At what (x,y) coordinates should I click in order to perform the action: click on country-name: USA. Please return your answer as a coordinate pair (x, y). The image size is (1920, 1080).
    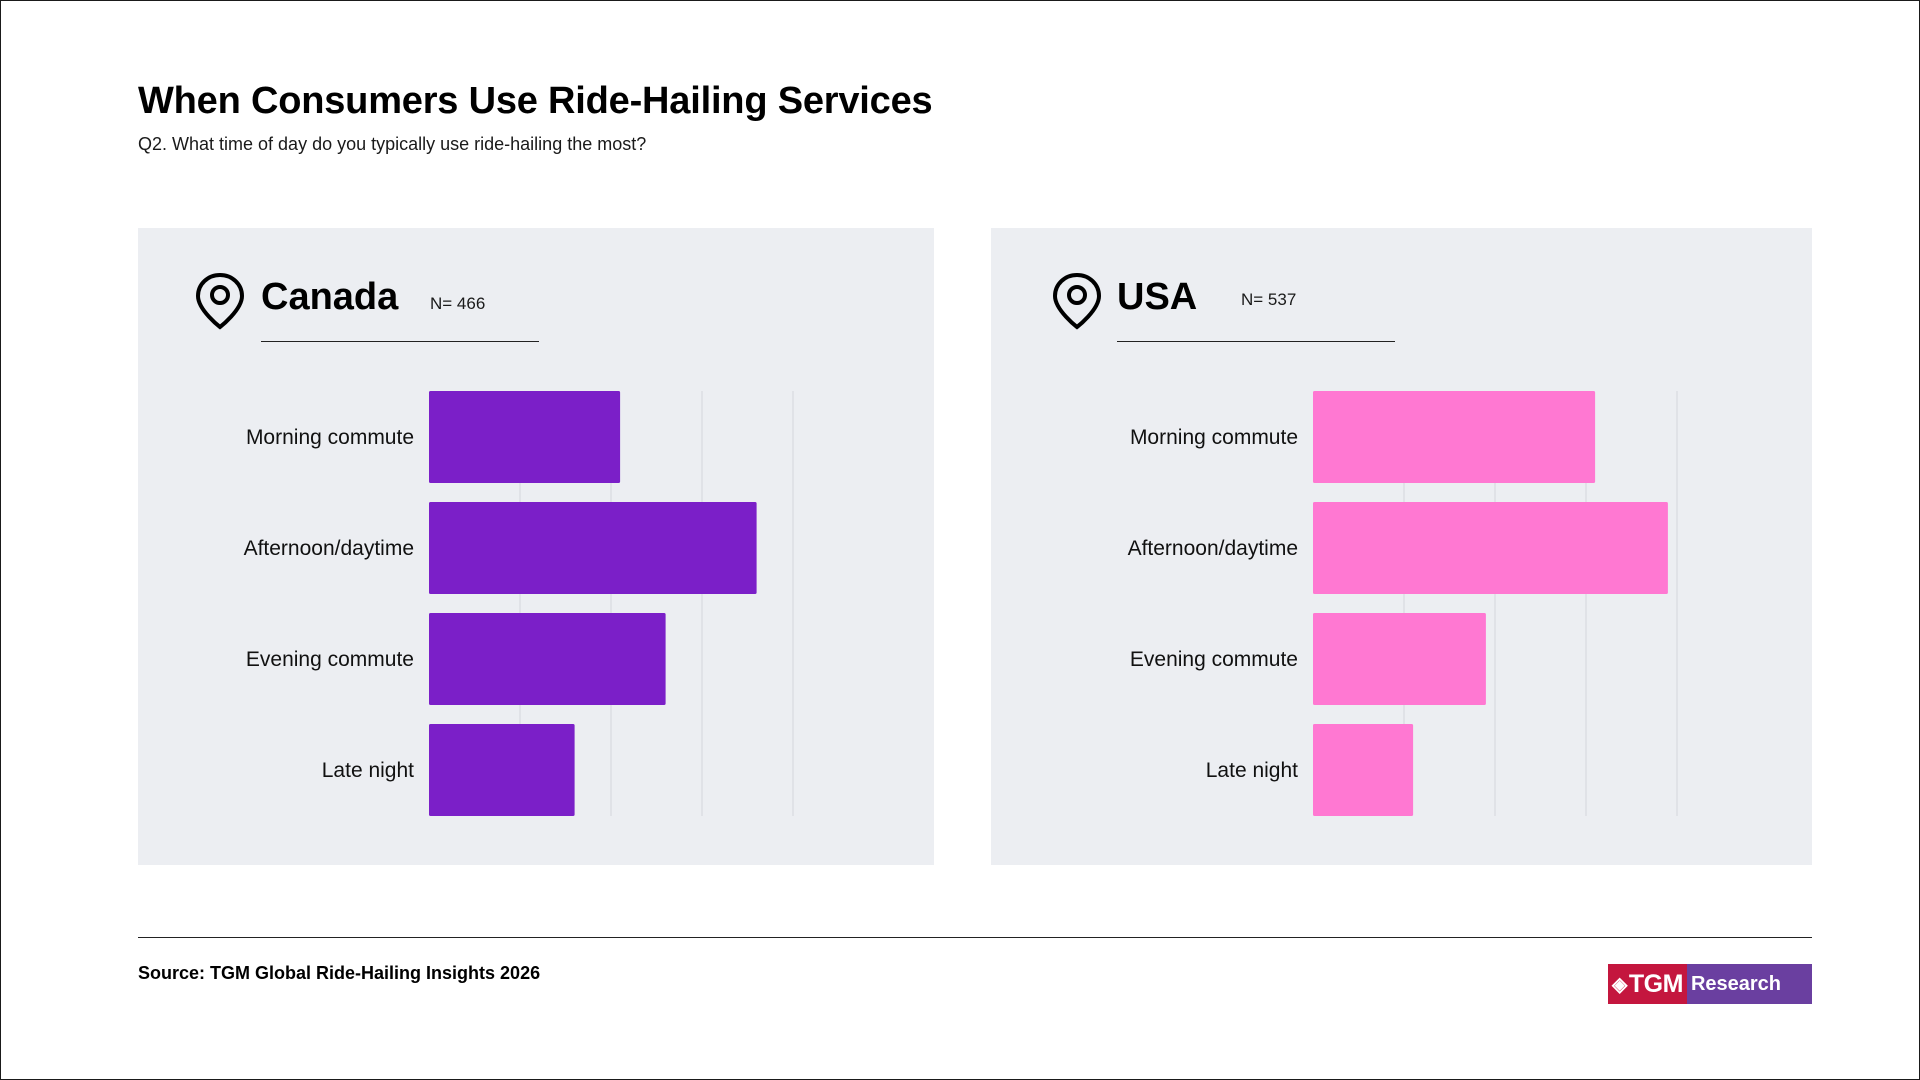
    Looking at the image, I should click on (1157, 297).